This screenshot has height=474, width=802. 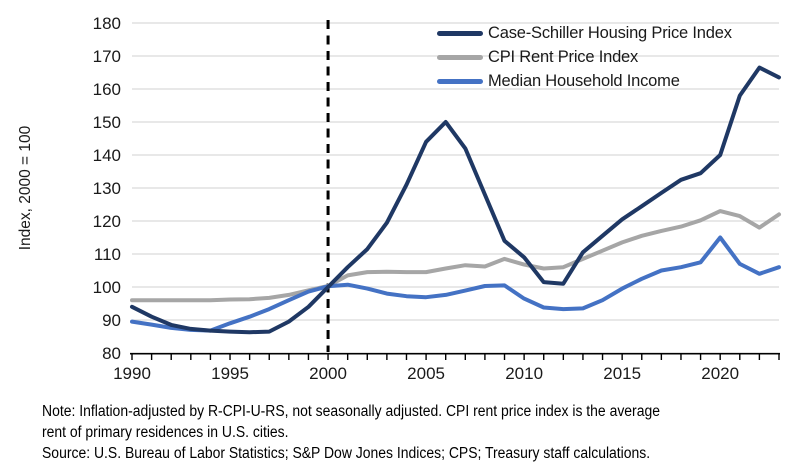 I want to click on x-tick-label: 2005, so click(x=426, y=373).